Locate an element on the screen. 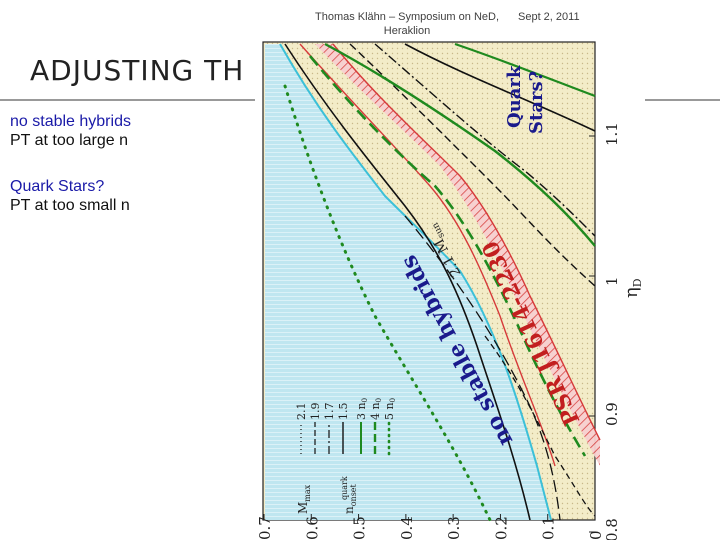 The height and width of the screenshot is (545, 720). y-tick-label: 0.4 is located at coordinates (407, 528).